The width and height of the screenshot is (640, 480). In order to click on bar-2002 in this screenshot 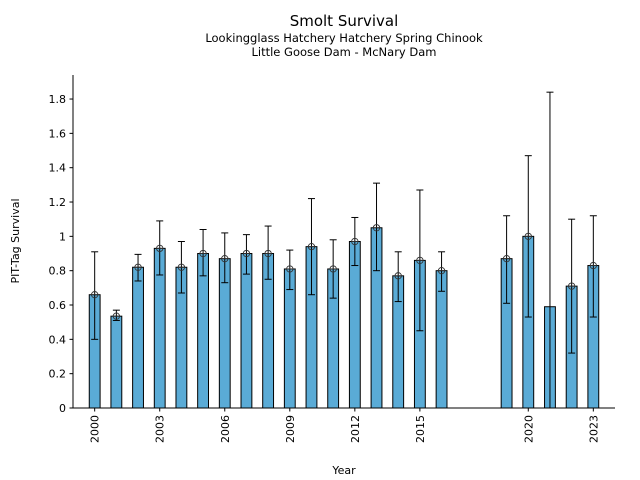, I will do `click(138, 337)`.